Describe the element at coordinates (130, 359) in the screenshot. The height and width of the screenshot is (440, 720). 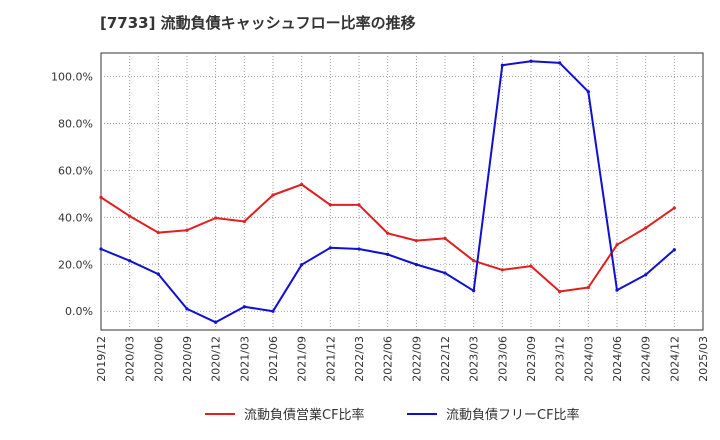
I see `x-tick-label: 2020/03` at that location.